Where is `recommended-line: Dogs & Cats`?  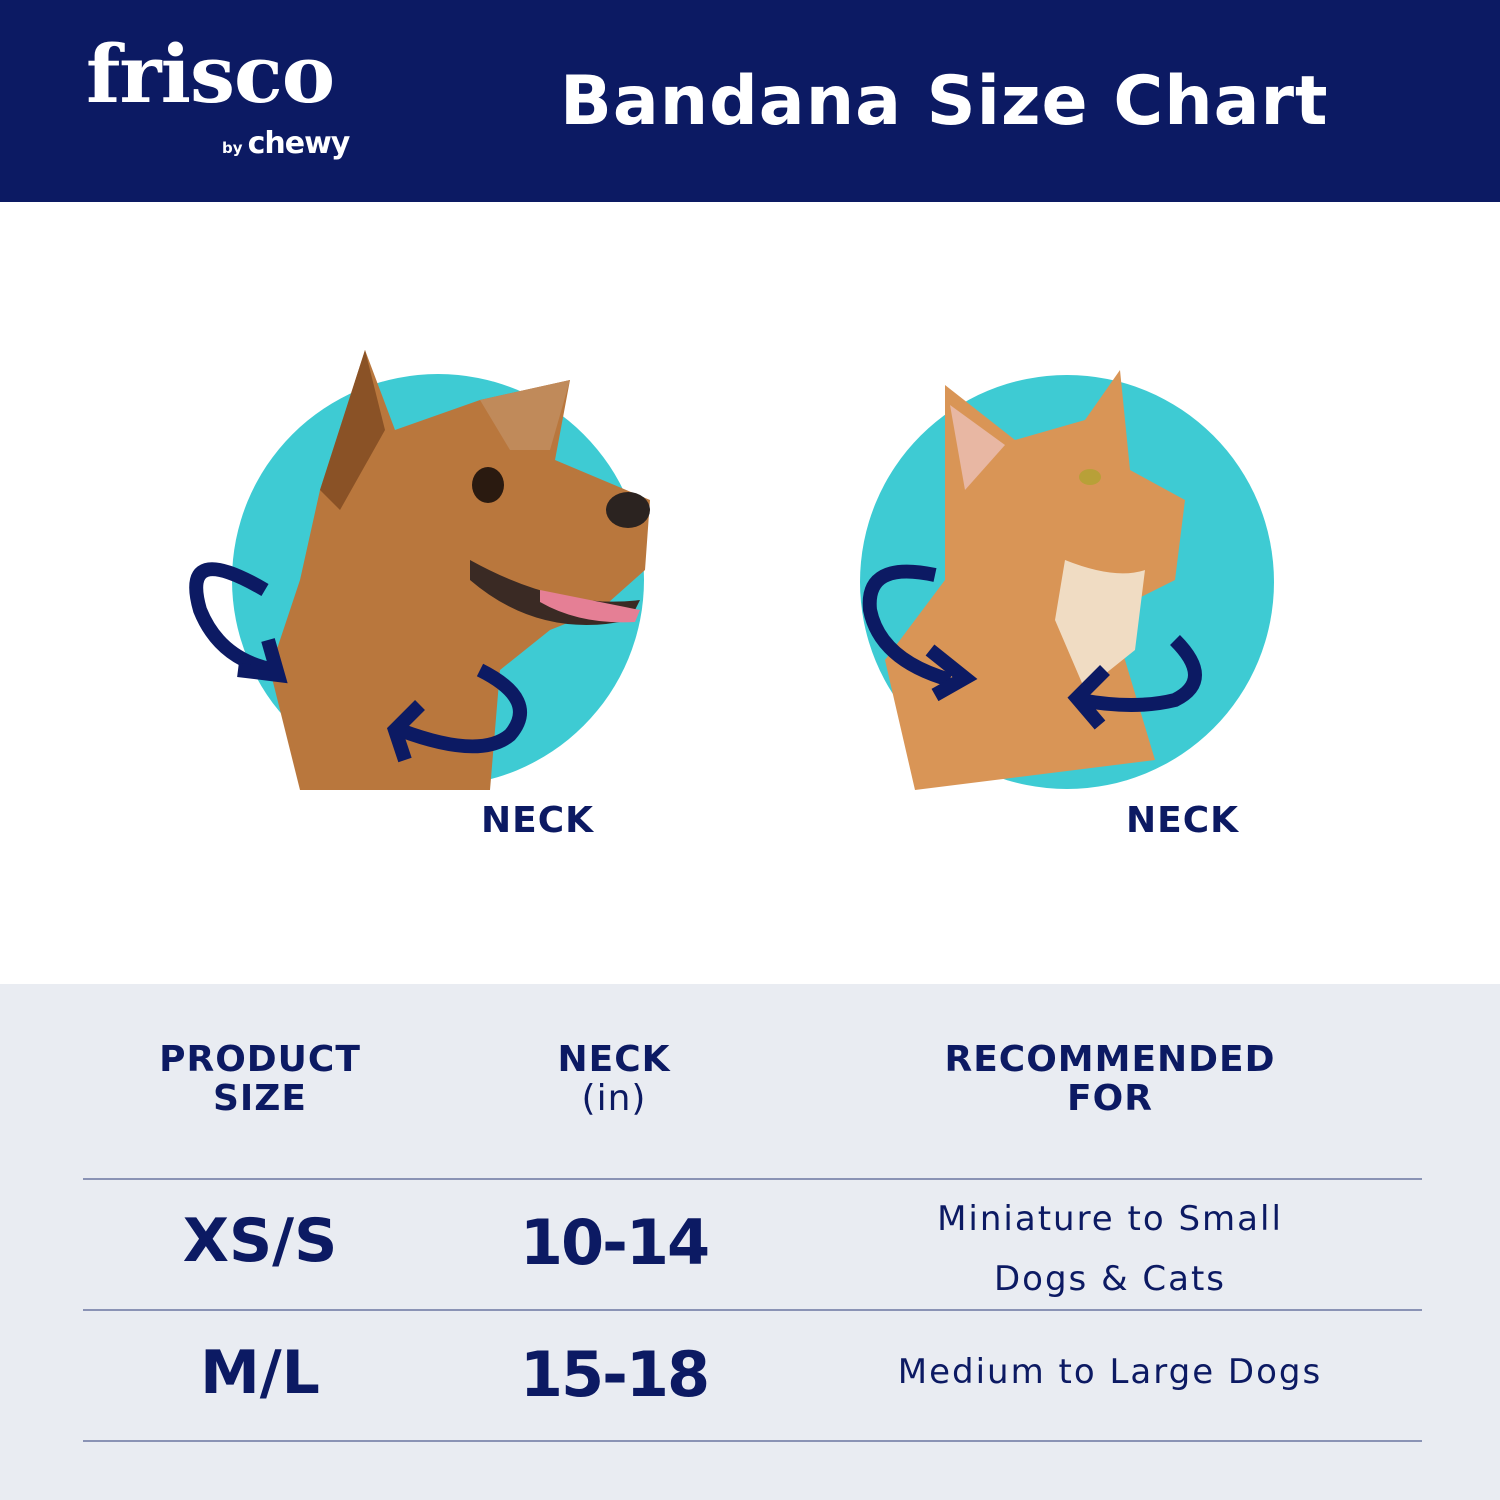
recommended-line: Dogs & Cats is located at coordinates (1110, 1279).